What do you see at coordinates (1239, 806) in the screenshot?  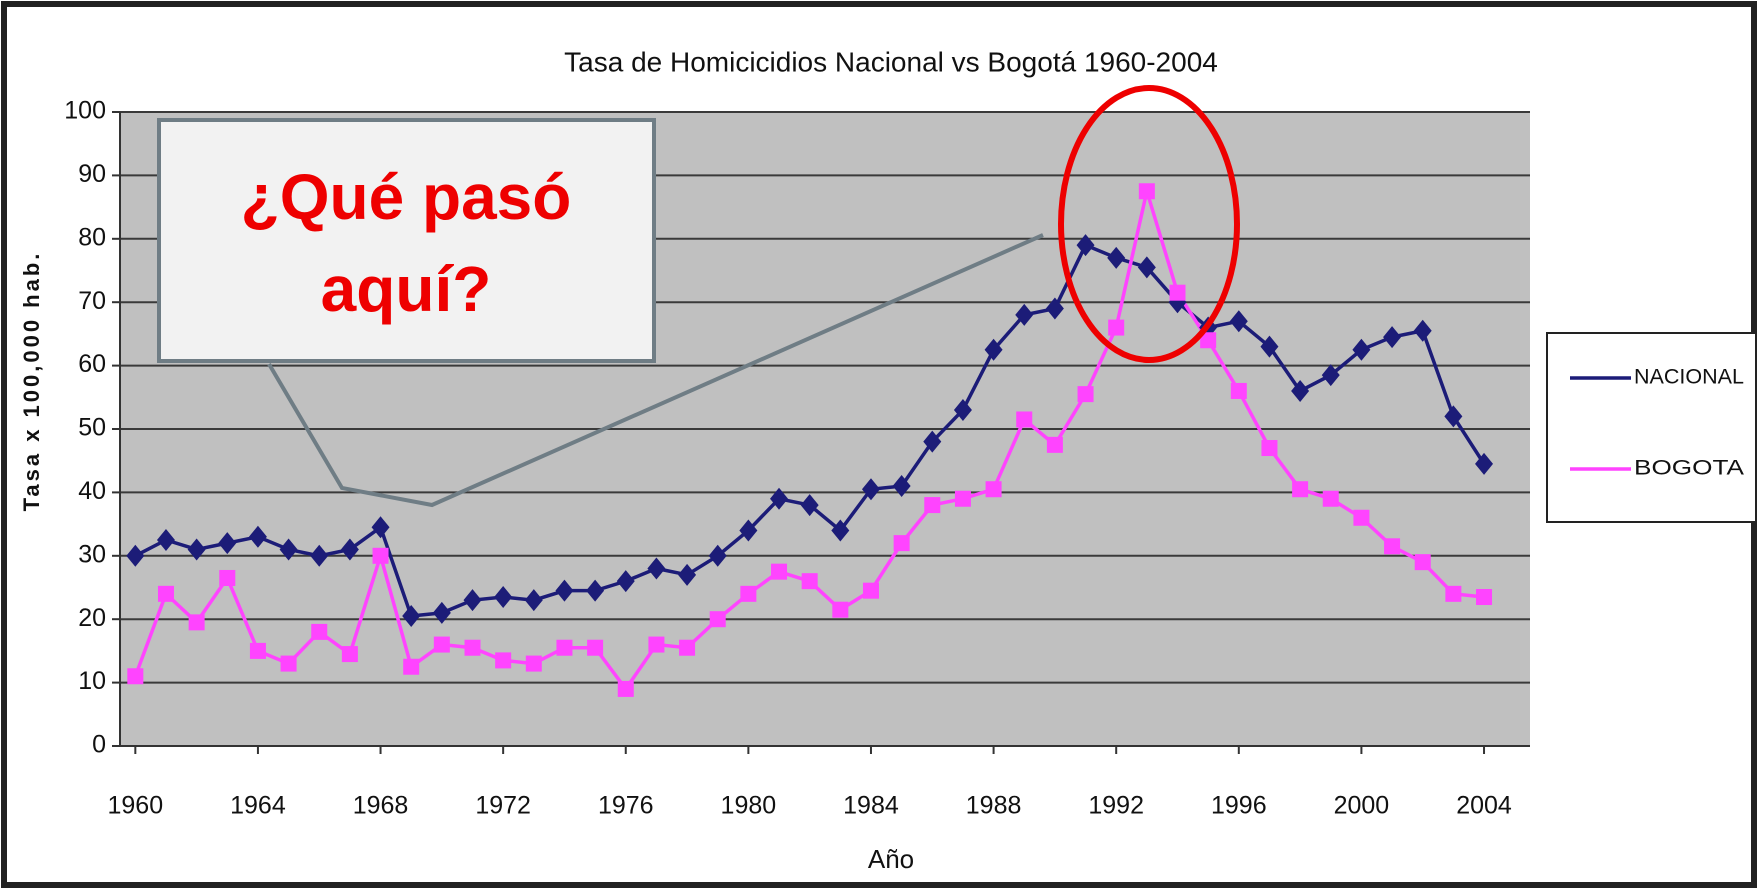 I see `x-tick-label: 1996` at bounding box center [1239, 806].